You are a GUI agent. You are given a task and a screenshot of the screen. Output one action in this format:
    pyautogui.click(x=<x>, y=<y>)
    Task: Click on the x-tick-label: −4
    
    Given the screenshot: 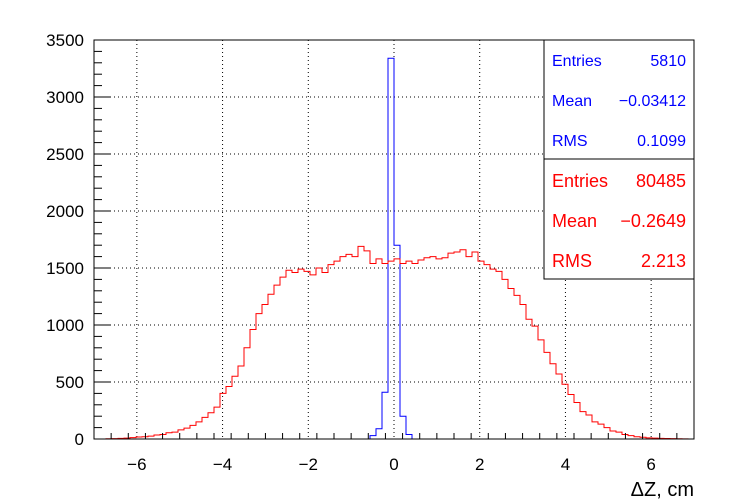 What is the action you would take?
    pyautogui.click(x=222, y=464)
    